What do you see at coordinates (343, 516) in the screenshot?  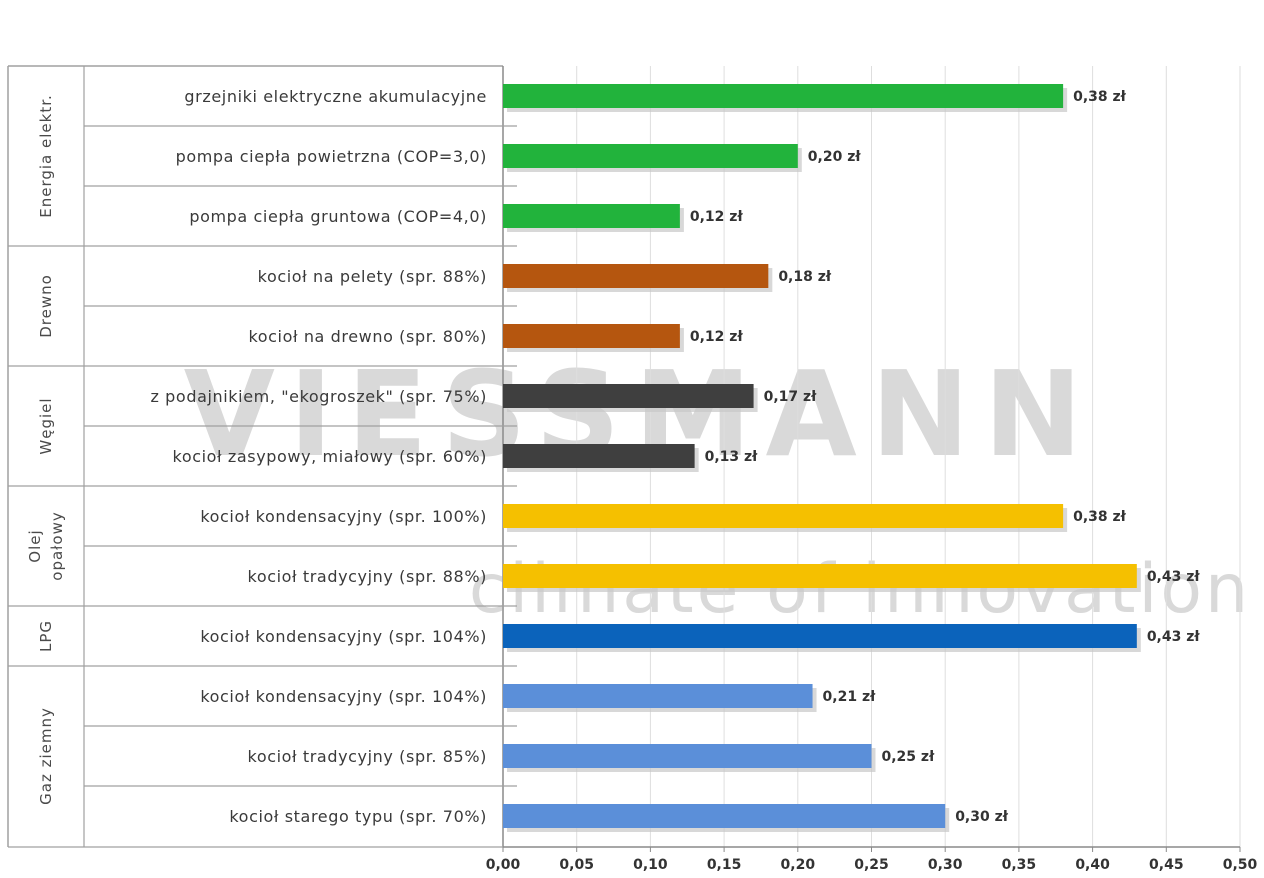 I see `category-label: kocioł kondensacyjny (spr. 100%)` at bounding box center [343, 516].